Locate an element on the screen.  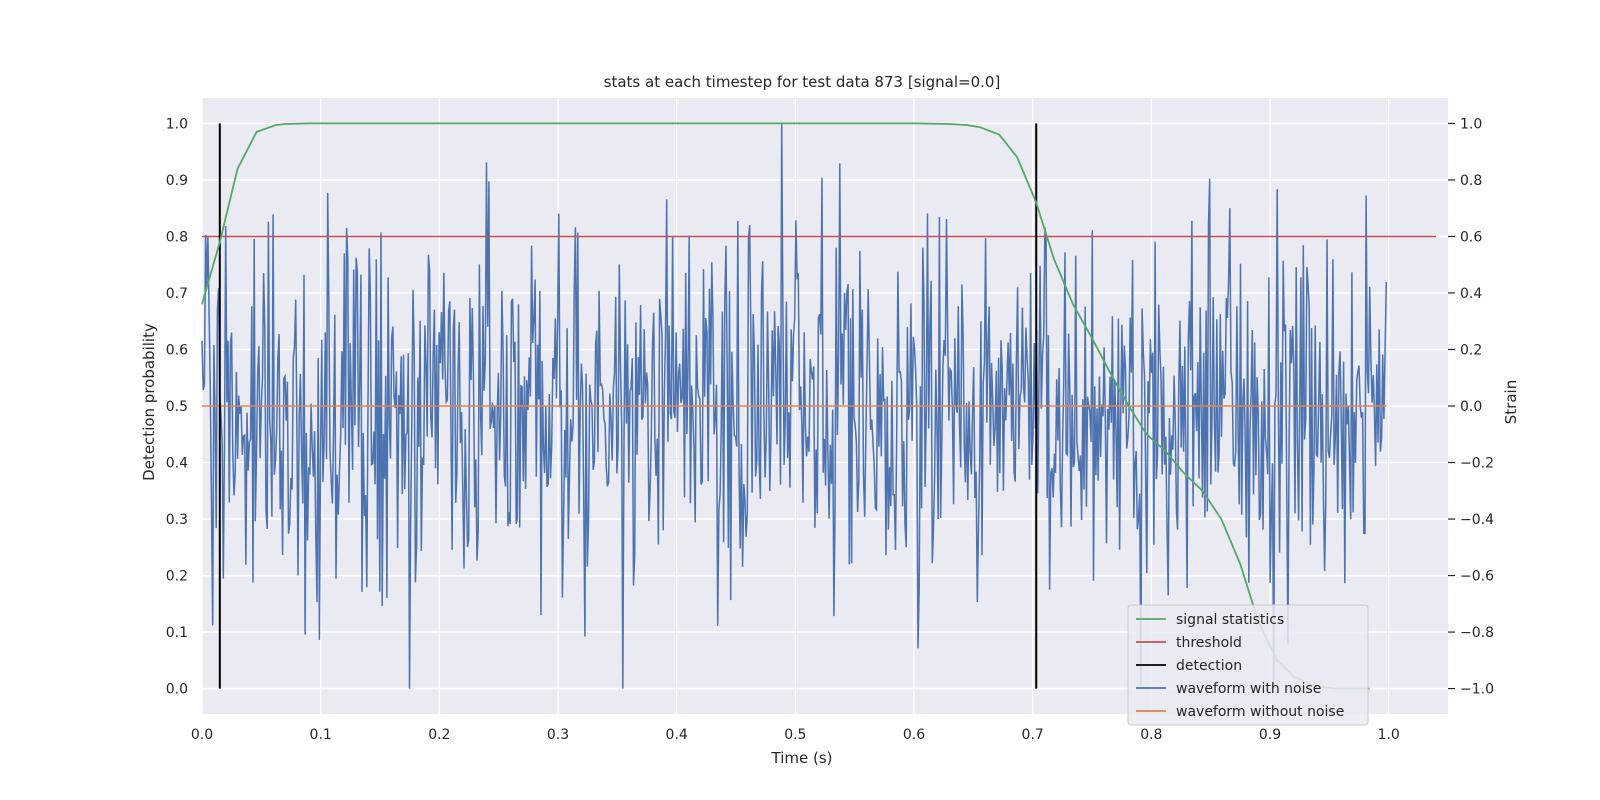
y-tick-label-right: −0.6 is located at coordinates (1477, 577).